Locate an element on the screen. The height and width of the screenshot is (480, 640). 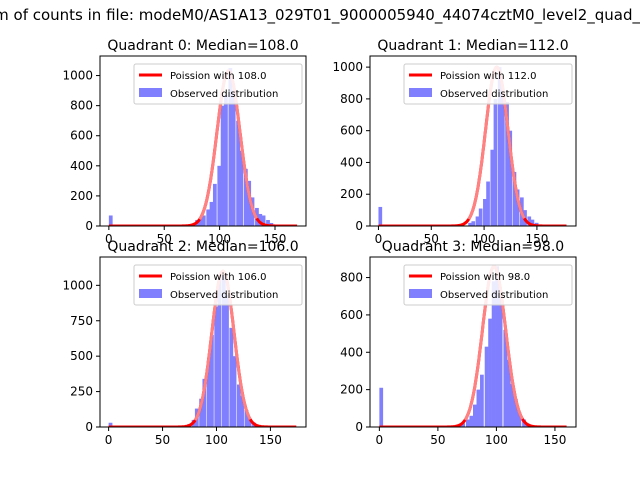
legend-label-poisson: Poission with 106.0 is located at coordinates (218, 277).